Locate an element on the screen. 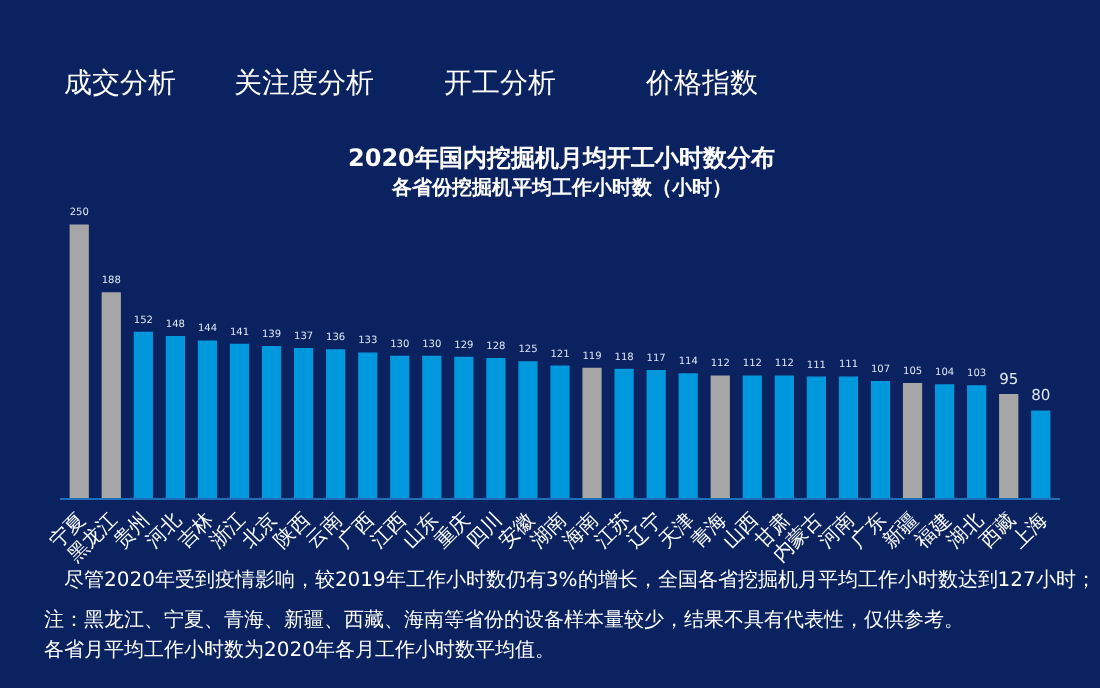 The width and height of the screenshot is (1100, 688). text: 注：黑龙江、宁夏、青海、新疆、西藏、海南等省份的设备样本量较少，结果不具有代表性，仅供参考。 is located at coordinates (504, 620).